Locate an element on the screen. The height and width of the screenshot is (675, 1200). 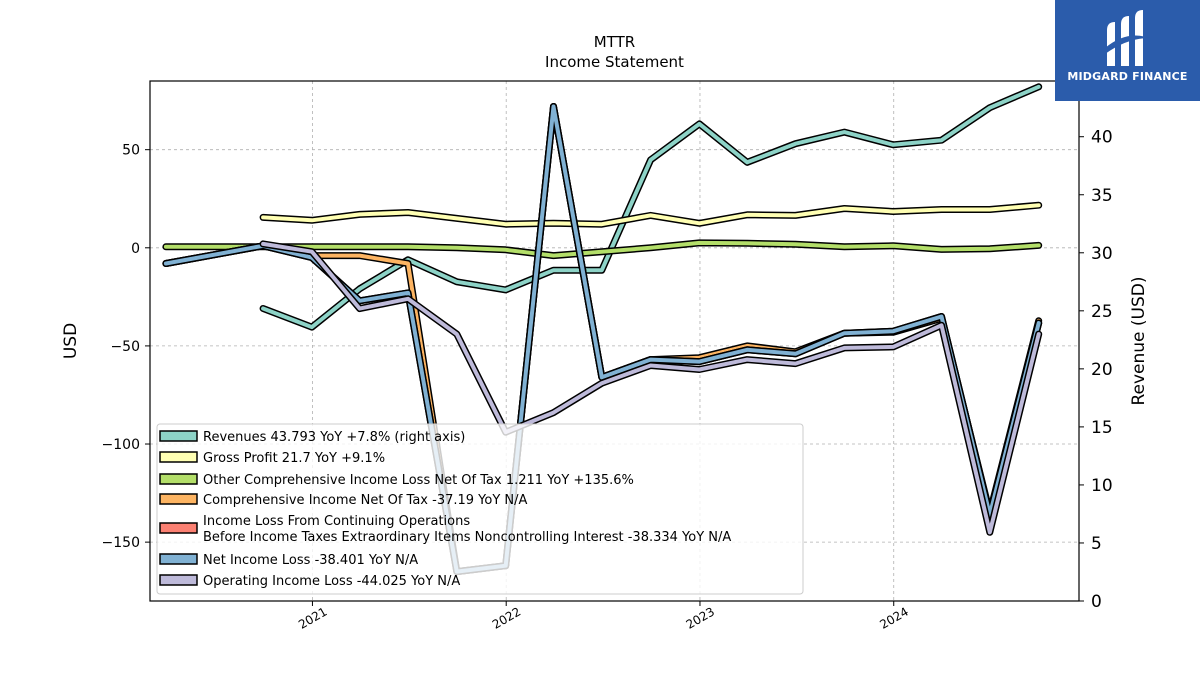
legend-label-operating-income-loss: Operating Income Loss -44.025 YoY N/A is located at coordinates (331, 581).